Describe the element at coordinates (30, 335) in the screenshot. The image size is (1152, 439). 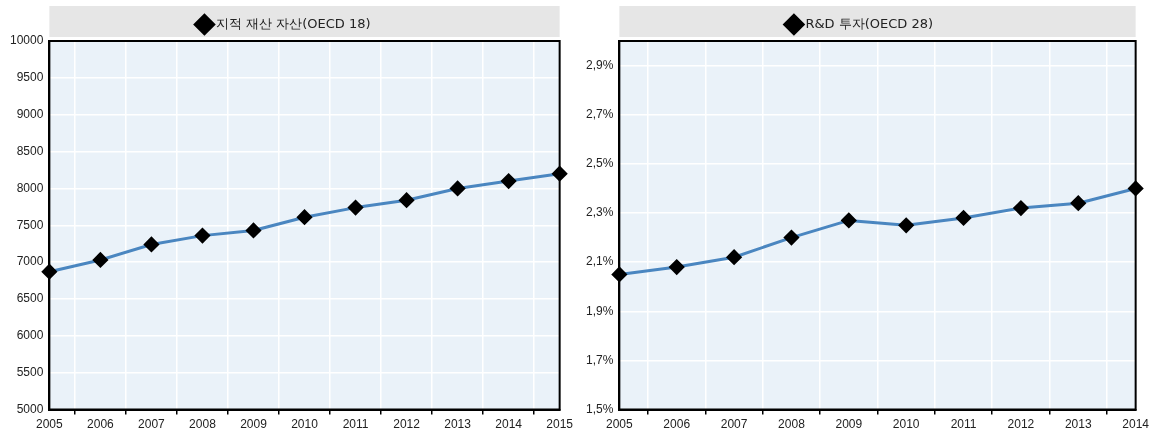
I see `y-tick-label: 6000` at that location.